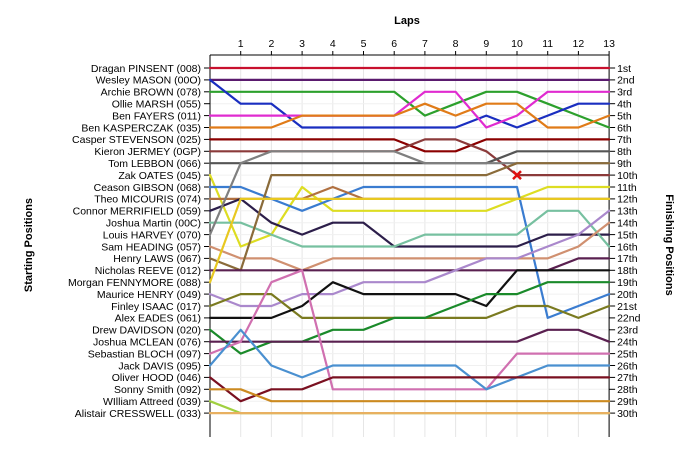  What do you see at coordinates (627, 224) in the screenshot?
I see `finish-label: 14th` at bounding box center [627, 224].